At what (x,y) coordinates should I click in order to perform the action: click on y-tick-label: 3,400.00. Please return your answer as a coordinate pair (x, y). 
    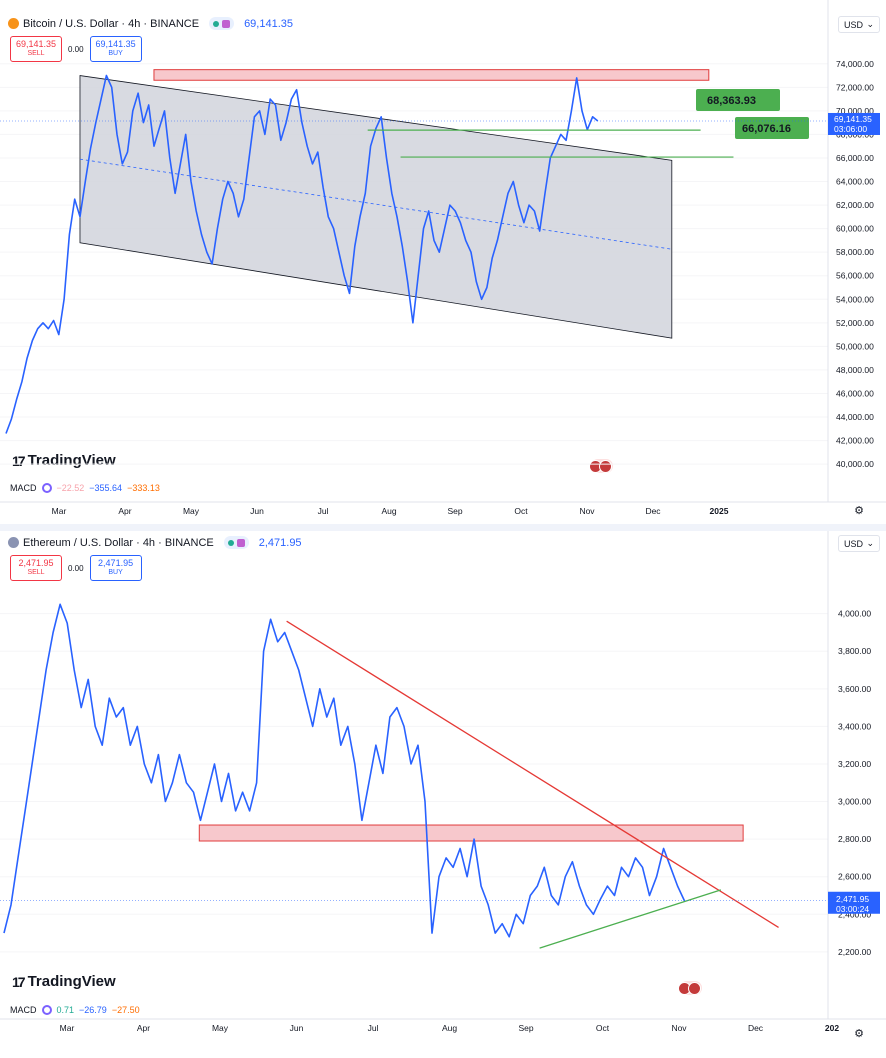
    Looking at the image, I should click on (854, 726).